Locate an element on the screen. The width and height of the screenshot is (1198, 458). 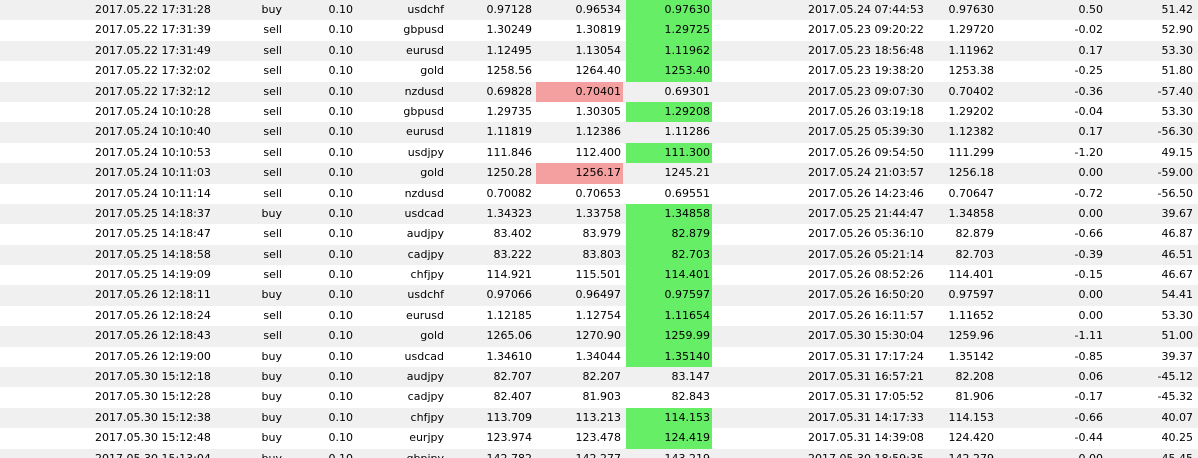
close-price-cell: 114.401 is located at coordinates (971, 275).